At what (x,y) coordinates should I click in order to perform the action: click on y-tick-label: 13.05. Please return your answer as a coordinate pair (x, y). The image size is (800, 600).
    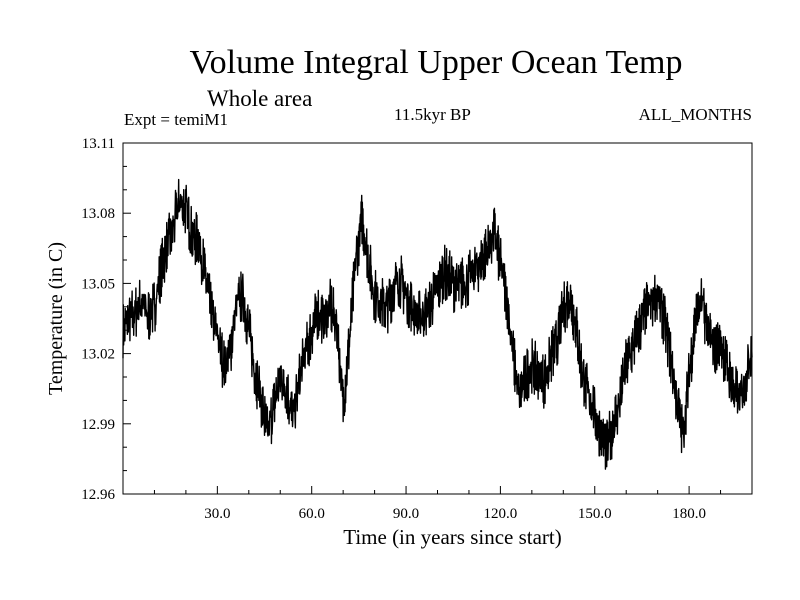
    Looking at the image, I should click on (98, 284).